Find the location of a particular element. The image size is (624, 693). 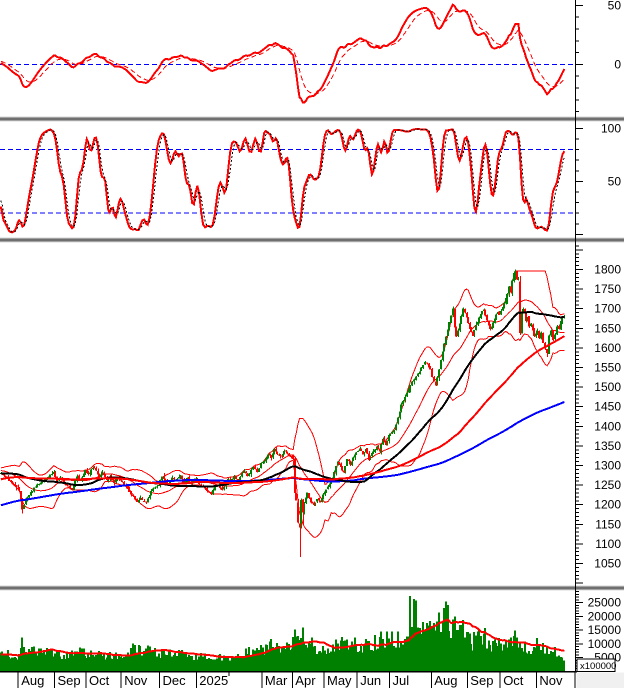

svg-text: 1450 is located at coordinates (607, 407).